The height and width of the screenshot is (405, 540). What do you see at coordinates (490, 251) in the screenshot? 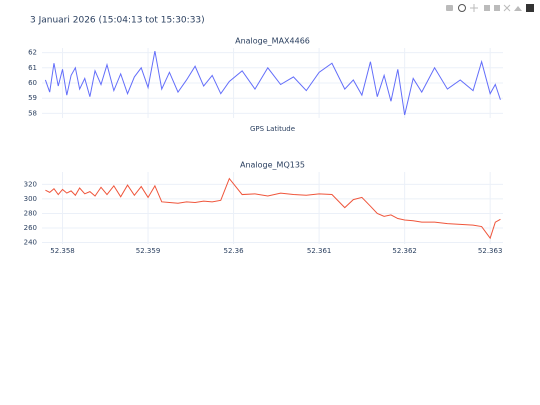
I see `x-tick-label: 52.363` at bounding box center [490, 251].